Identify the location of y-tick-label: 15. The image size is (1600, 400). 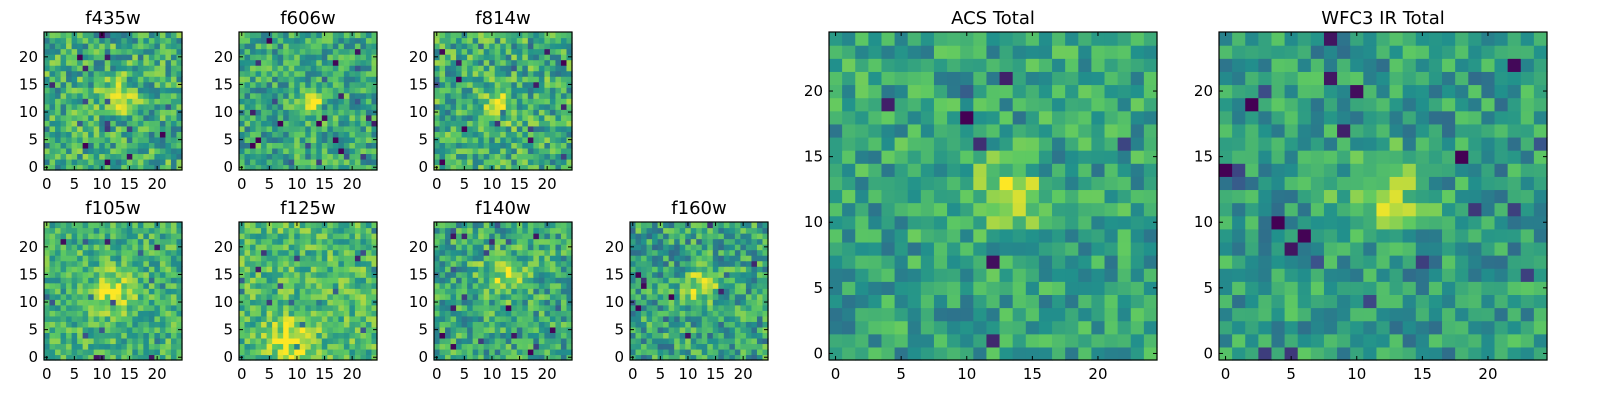
(614, 274).